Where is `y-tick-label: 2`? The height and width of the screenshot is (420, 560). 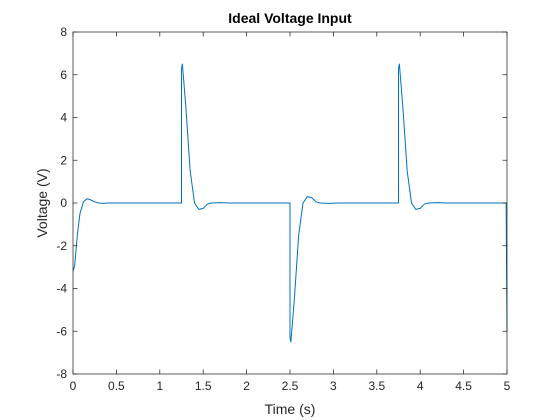 y-tick-label: 2 is located at coordinates (63, 160).